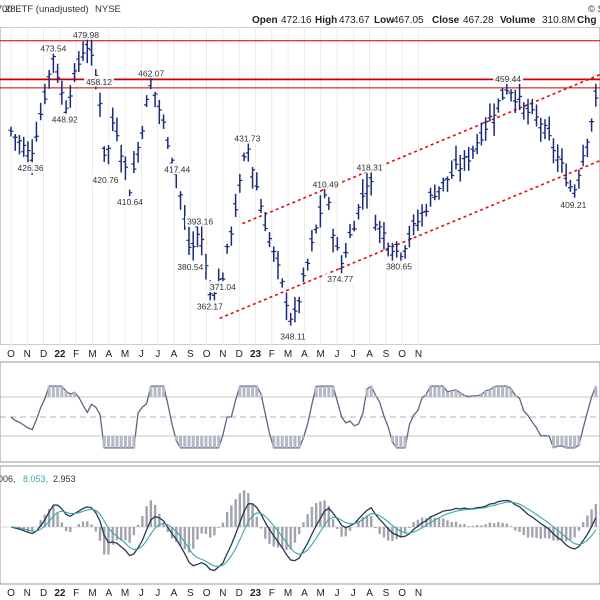 This screenshot has height=600, width=600. Describe the element at coordinates (296, 20) in the screenshot. I see `open-value: 472.16` at that location.